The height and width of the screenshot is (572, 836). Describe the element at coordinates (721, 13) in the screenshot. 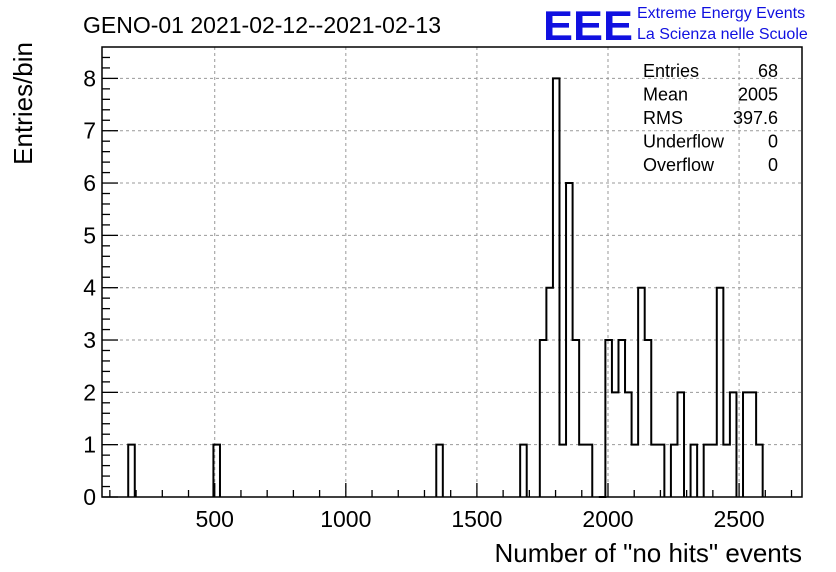

I see `logo-line-1: Extreme Energy Events` at that location.